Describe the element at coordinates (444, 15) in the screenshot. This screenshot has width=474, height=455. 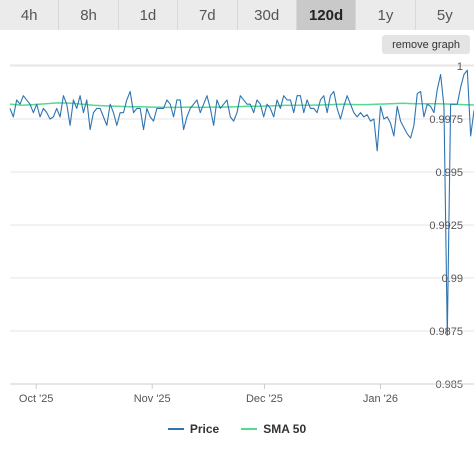
I see `tab-5y: 5y` at that location.